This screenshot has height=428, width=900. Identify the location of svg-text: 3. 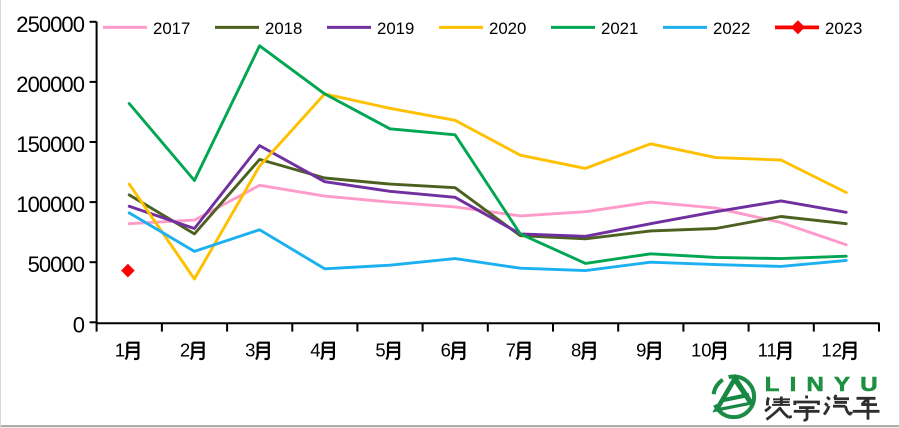
(250, 350).